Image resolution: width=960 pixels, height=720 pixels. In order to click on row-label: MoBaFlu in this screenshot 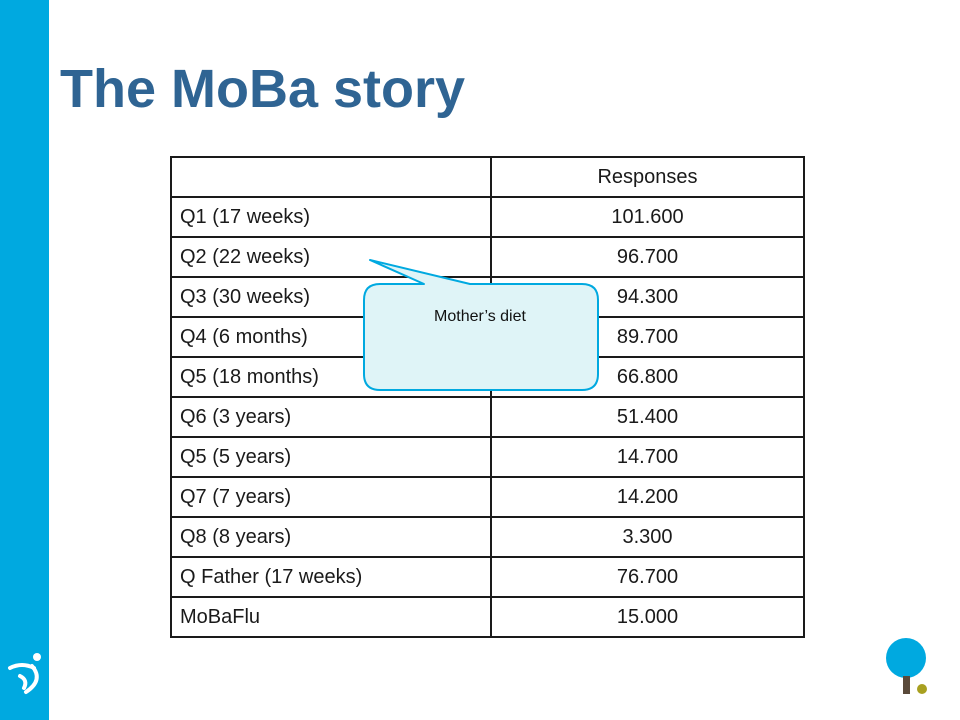, I will do `click(331, 617)`.